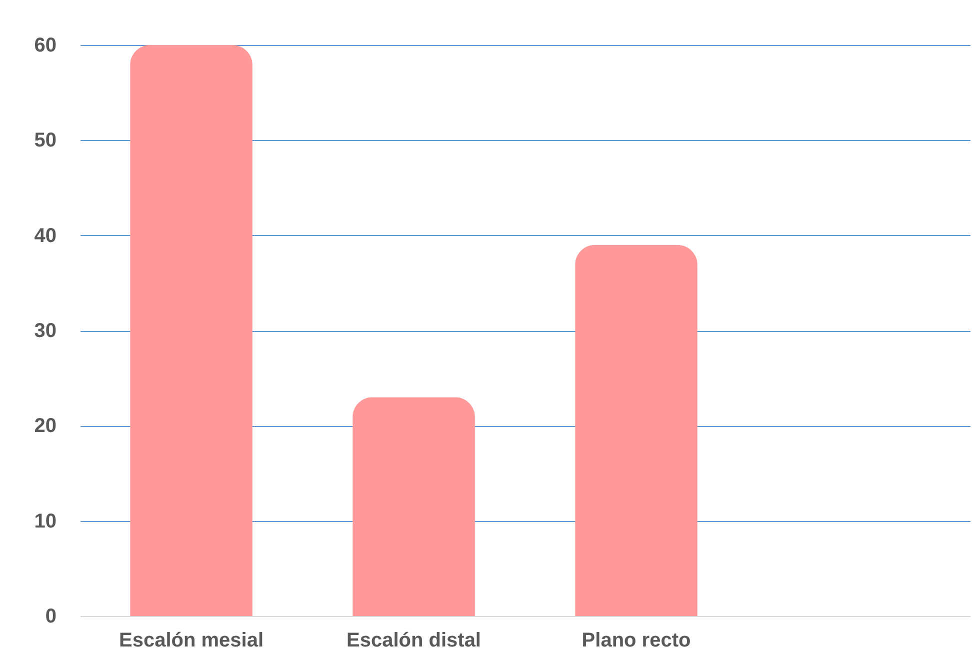 The width and height of the screenshot is (980, 661). I want to click on y-tick-label: 30, so click(45, 331).